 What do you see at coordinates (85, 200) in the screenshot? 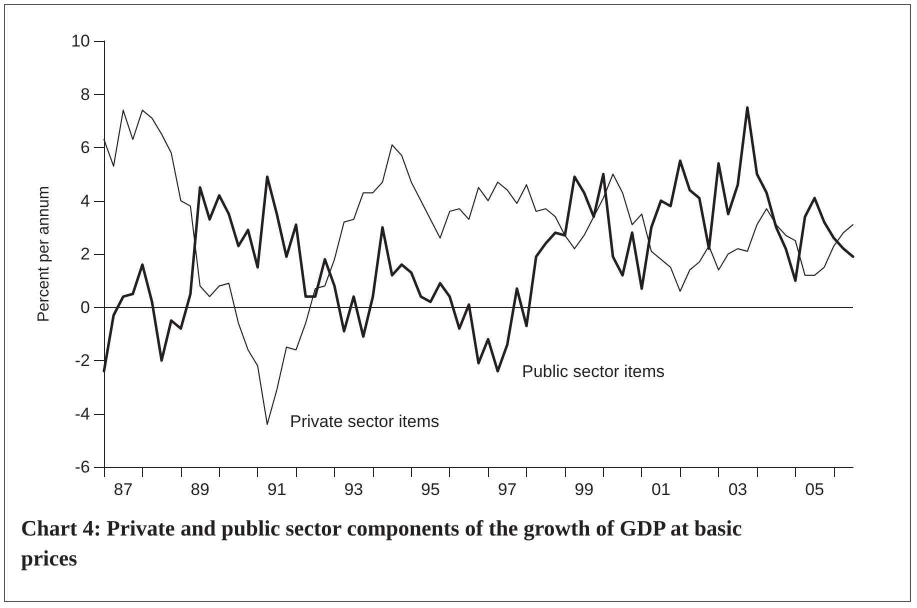
I see `y-tick-label: 4` at bounding box center [85, 200].